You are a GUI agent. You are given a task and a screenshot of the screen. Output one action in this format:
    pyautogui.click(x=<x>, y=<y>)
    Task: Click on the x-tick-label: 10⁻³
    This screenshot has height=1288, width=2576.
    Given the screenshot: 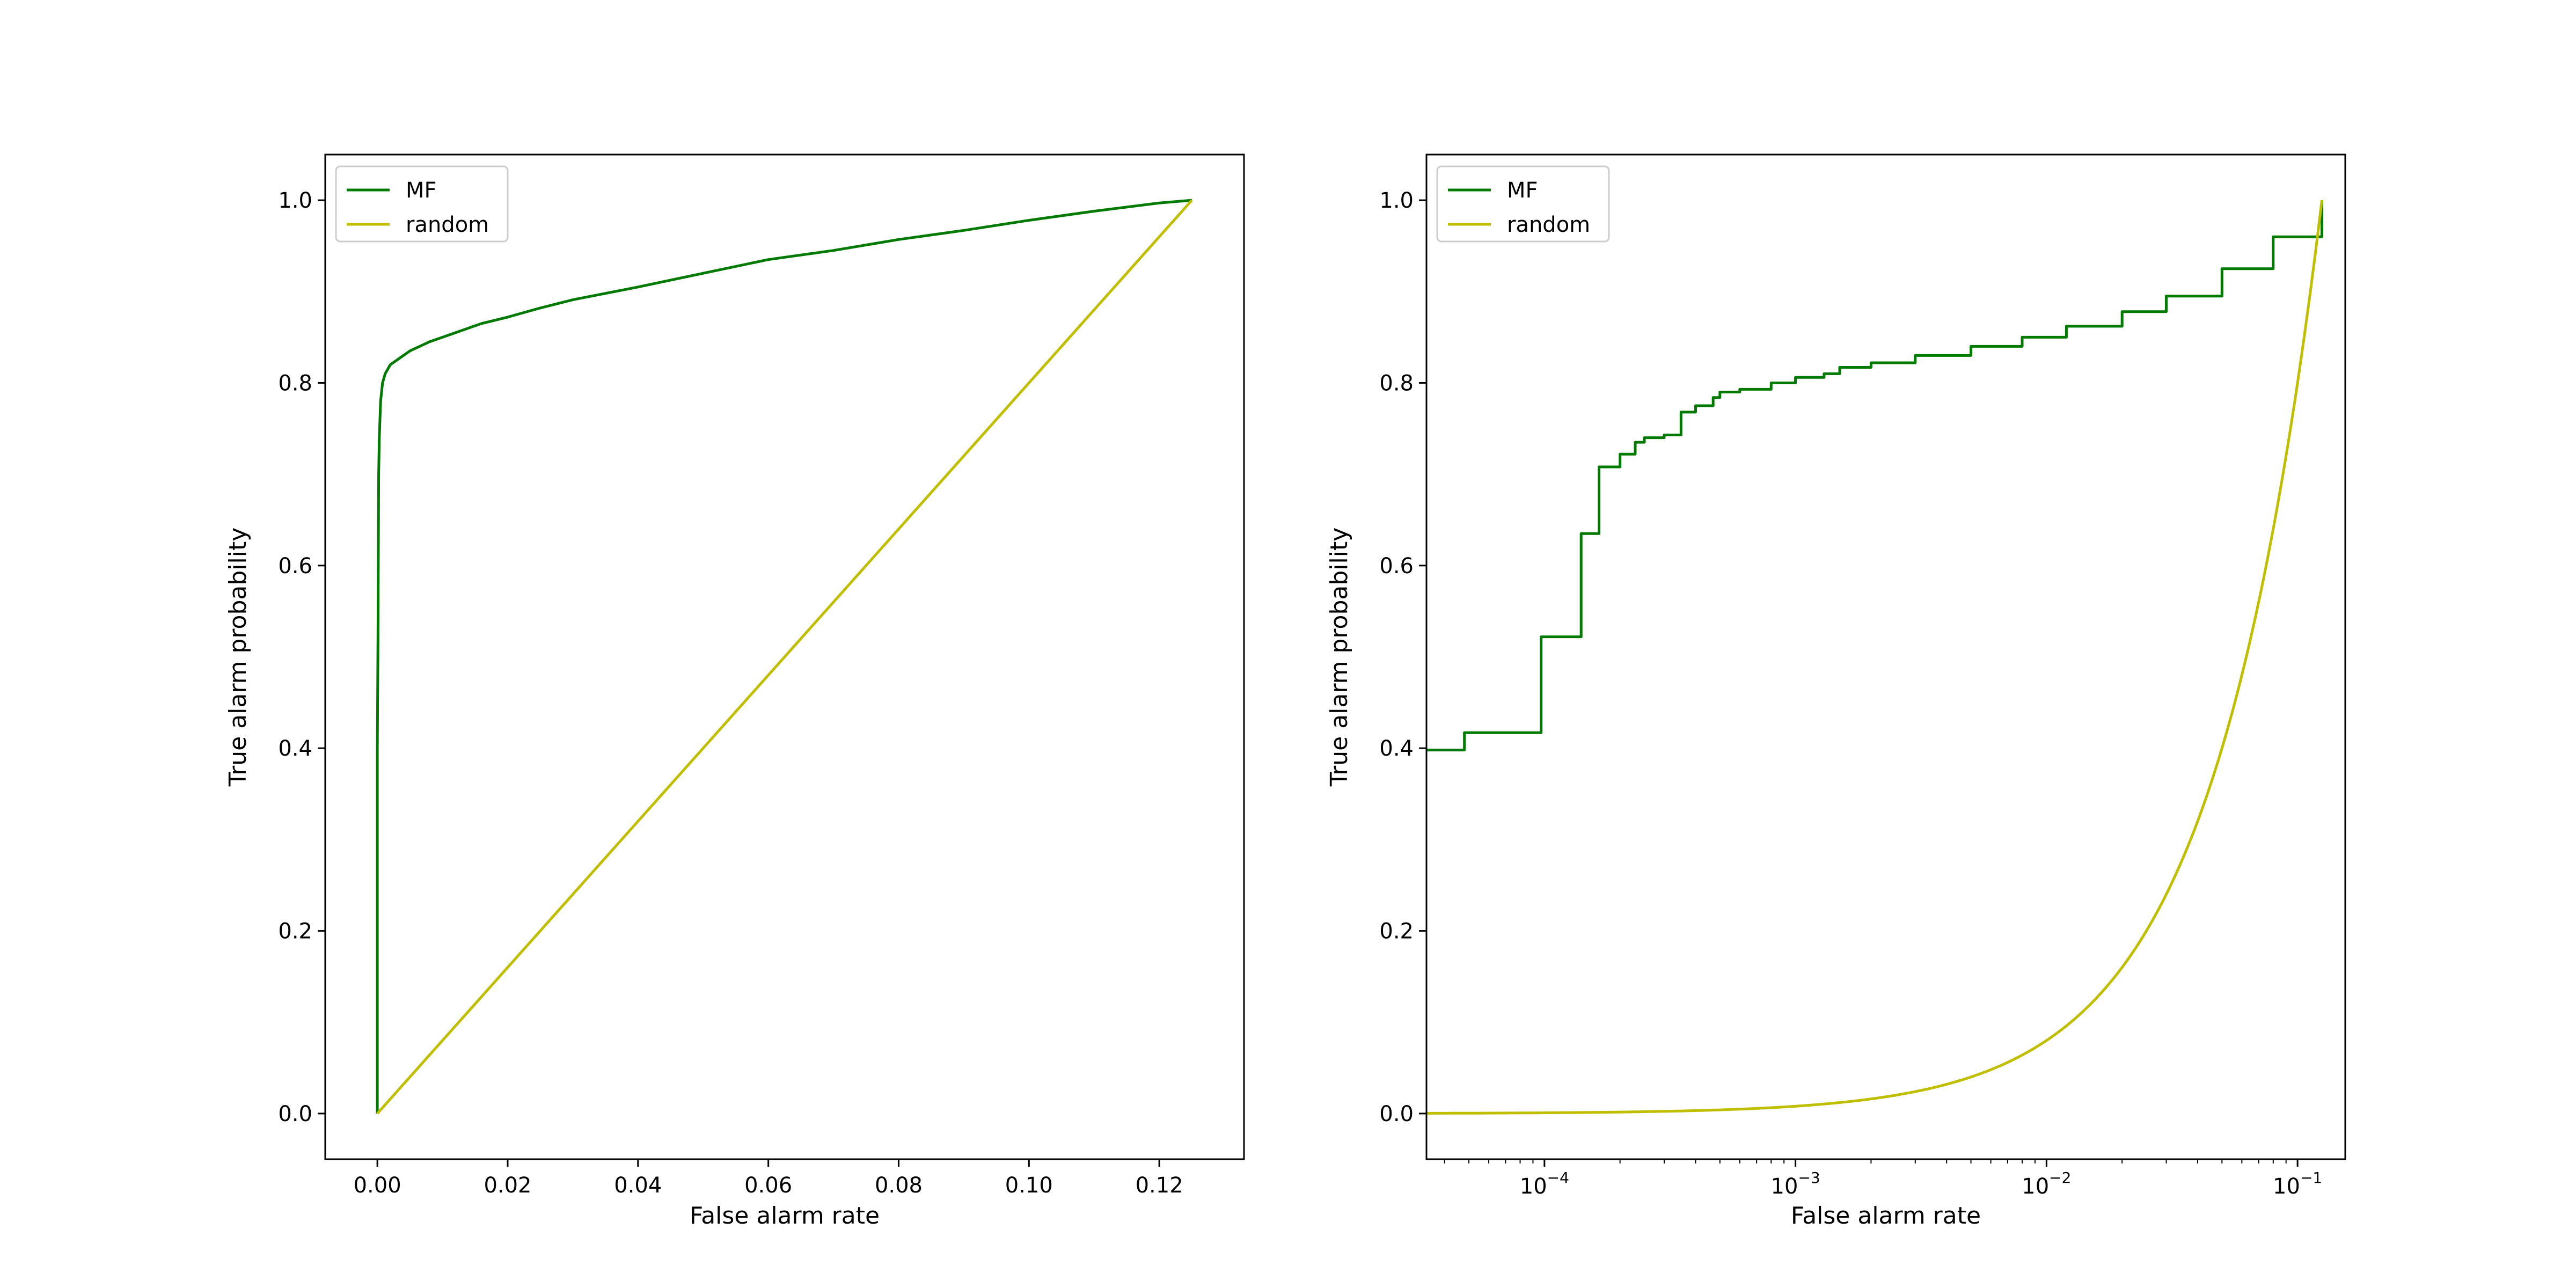 What is the action you would take?
    pyautogui.click(x=1795, y=1184)
    